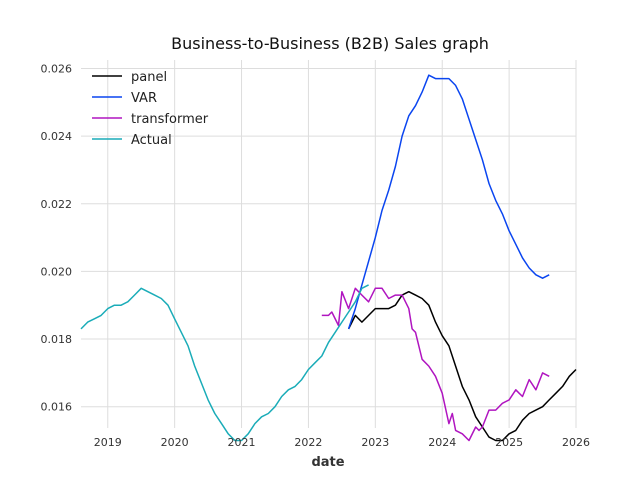  I want to click on y-tick-label: 0.018, so click(57, 339).